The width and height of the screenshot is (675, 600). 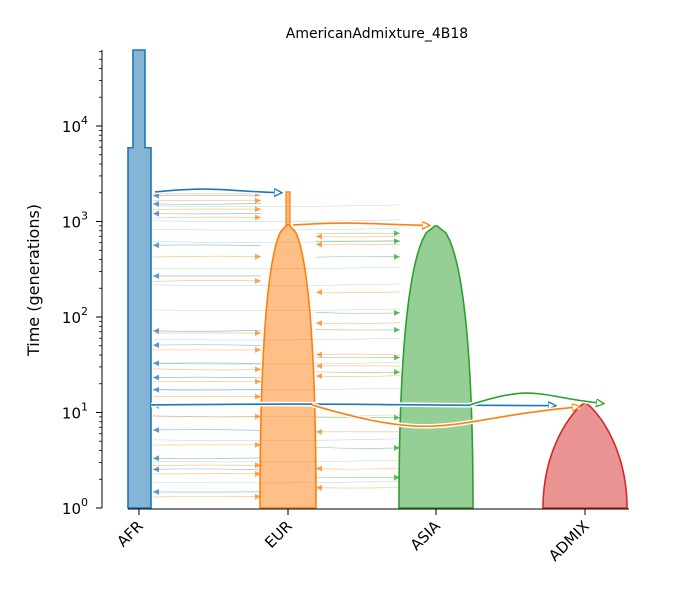 I want to click on x-tick-label: ADMIX, so click(x=569, y=541).